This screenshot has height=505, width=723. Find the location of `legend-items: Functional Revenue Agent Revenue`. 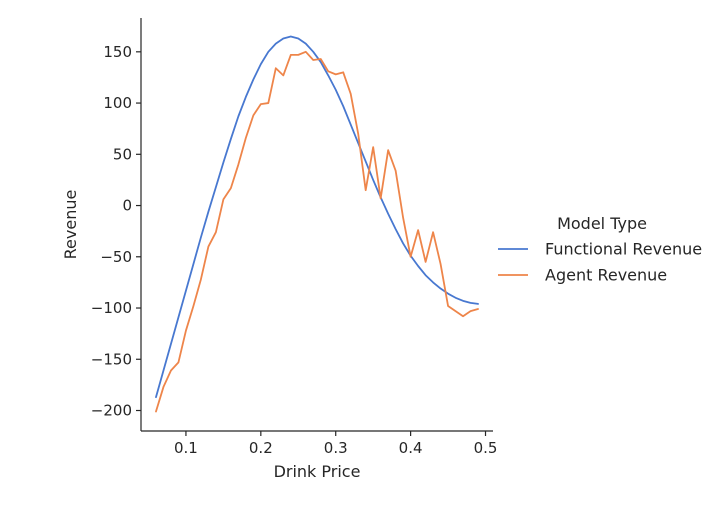

legend-items: Functional Revenue Agent Revenue is located at coordinates (600, 262).